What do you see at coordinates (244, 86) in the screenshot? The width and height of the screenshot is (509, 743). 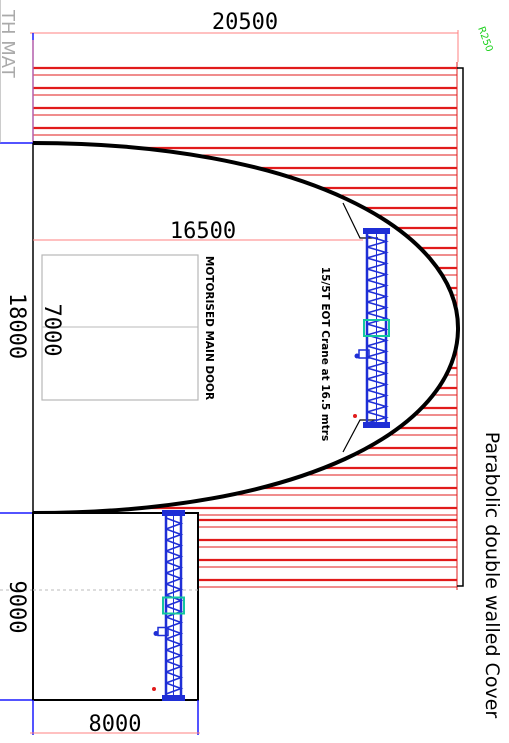 I see `top-dimension` at bounding box center [244, 86].